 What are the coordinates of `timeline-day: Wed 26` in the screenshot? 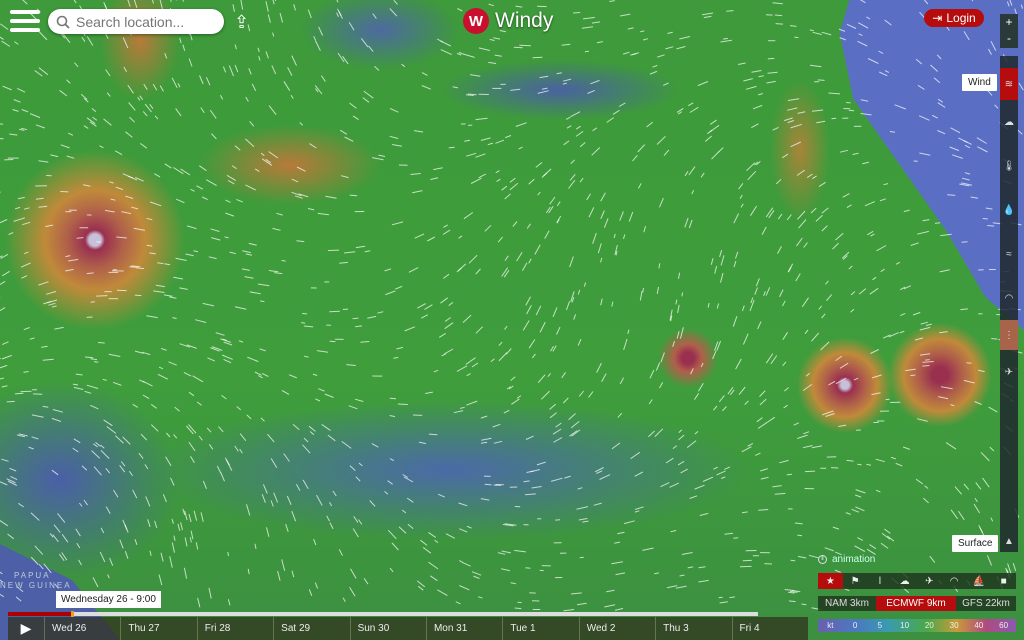 It's located at (82, 628).